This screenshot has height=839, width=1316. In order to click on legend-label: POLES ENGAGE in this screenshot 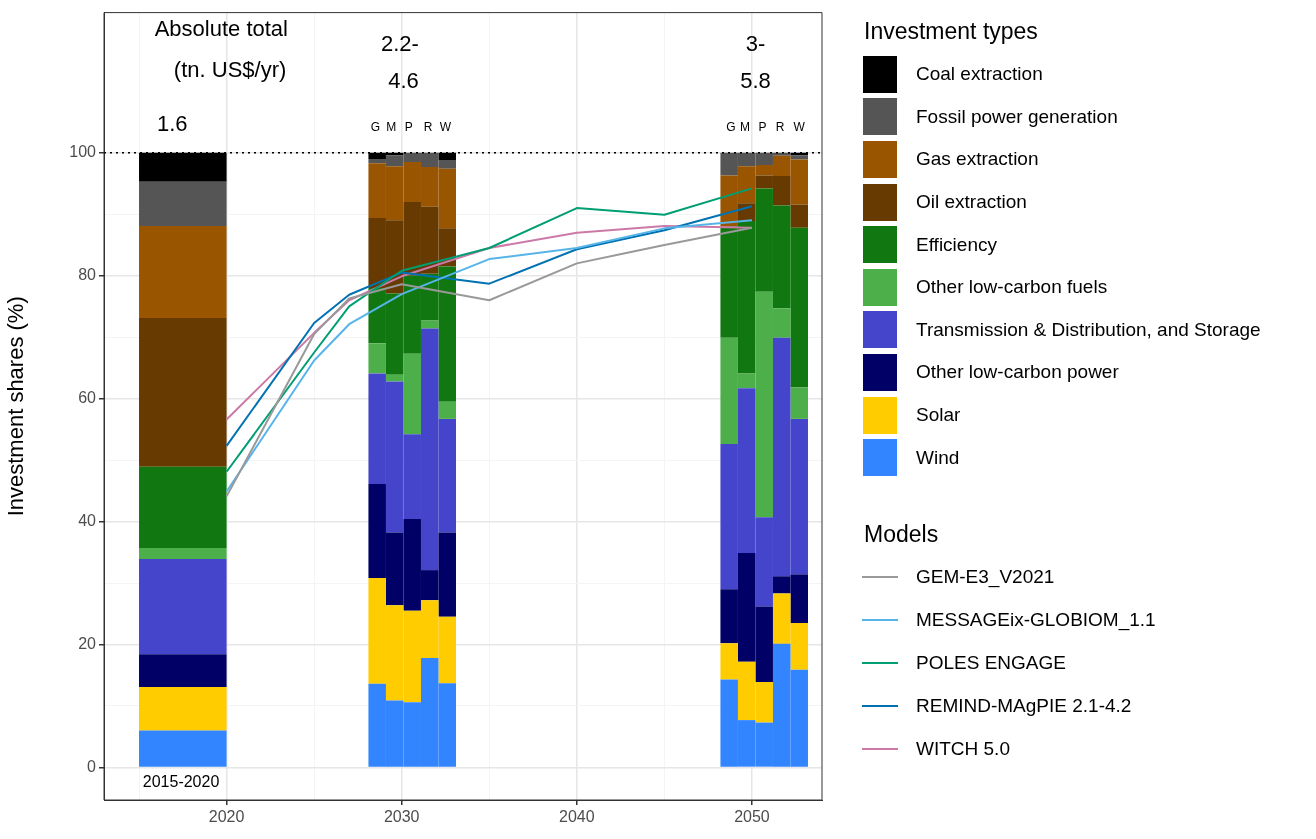, I will do `click(991, 662)`.